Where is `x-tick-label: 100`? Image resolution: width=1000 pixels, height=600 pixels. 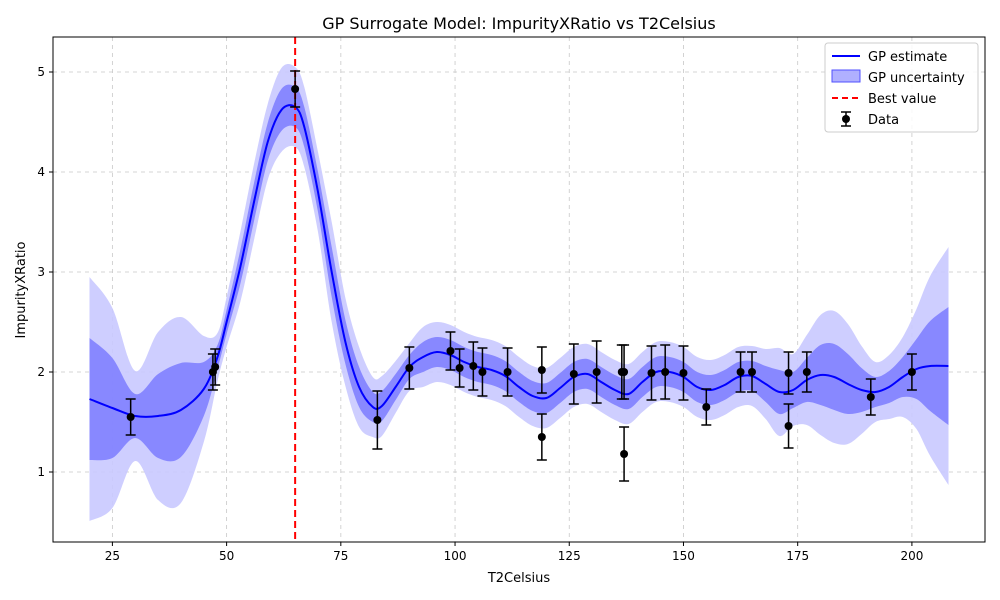 x-tick-label: 100 is located at coordinates (455, 556).